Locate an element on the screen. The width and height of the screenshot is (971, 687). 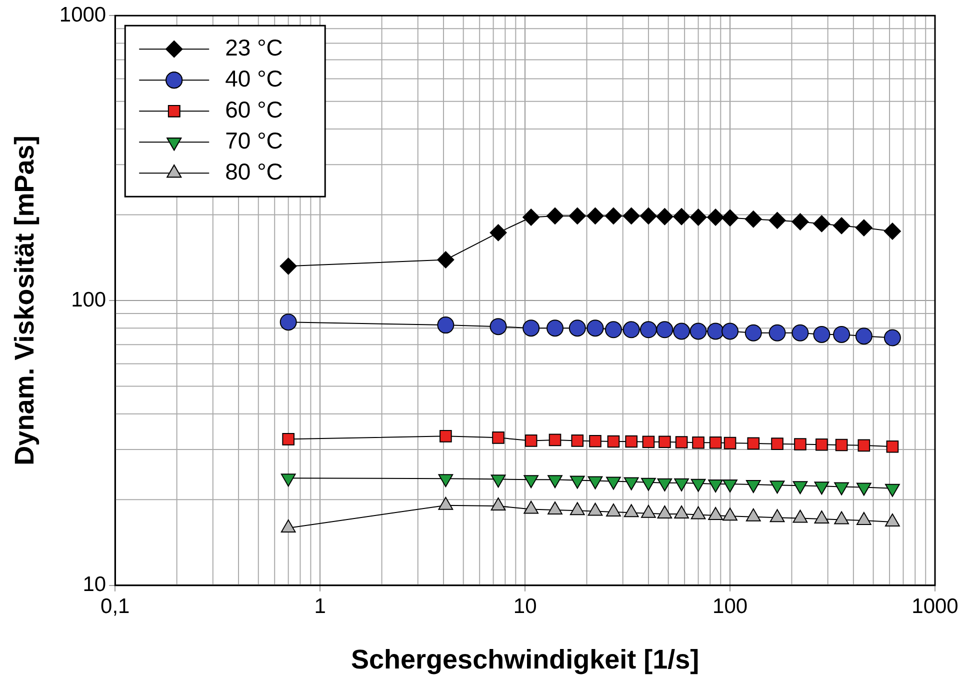
x-tick-label: 1000 is located at coordinates (935, 606).